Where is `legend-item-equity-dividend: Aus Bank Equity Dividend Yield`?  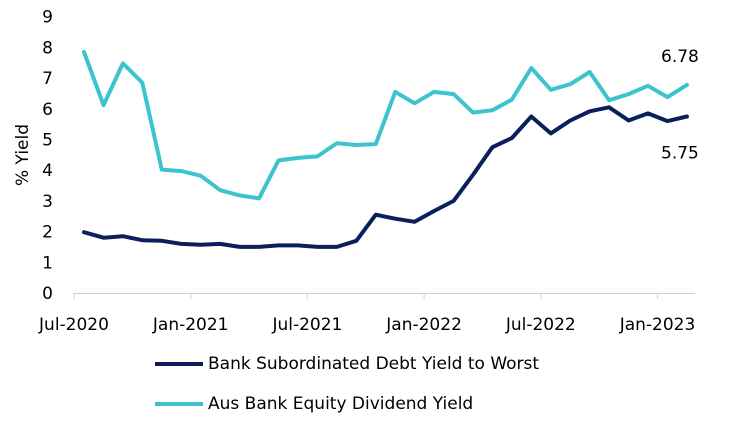 legend-item-equity-dividend: Aus Bank Equity Dividend Yield is located at coordinates (347, 404).